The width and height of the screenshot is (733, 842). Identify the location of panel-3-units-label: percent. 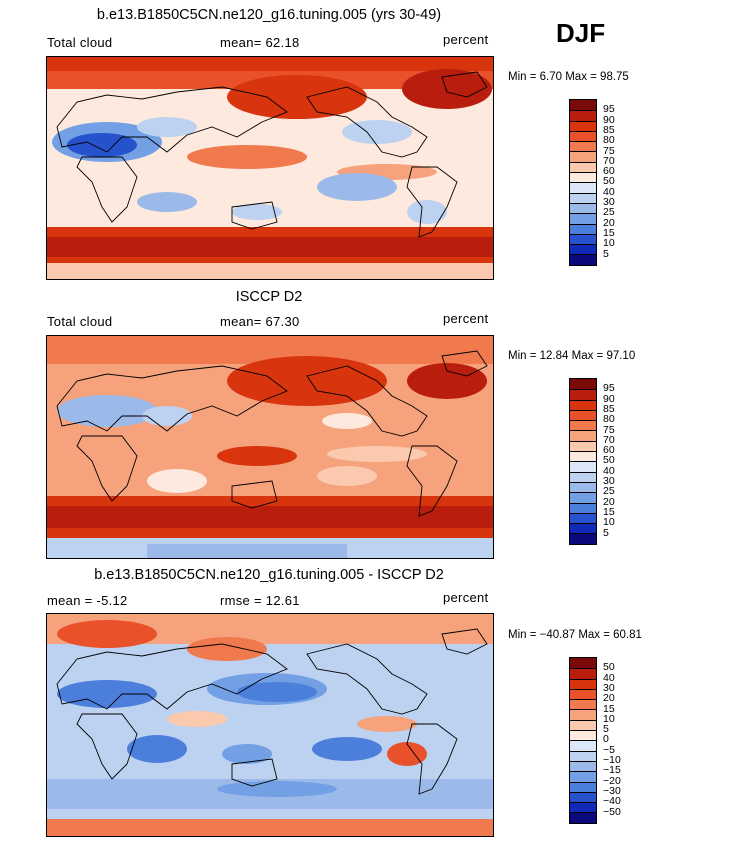
(466, 597).